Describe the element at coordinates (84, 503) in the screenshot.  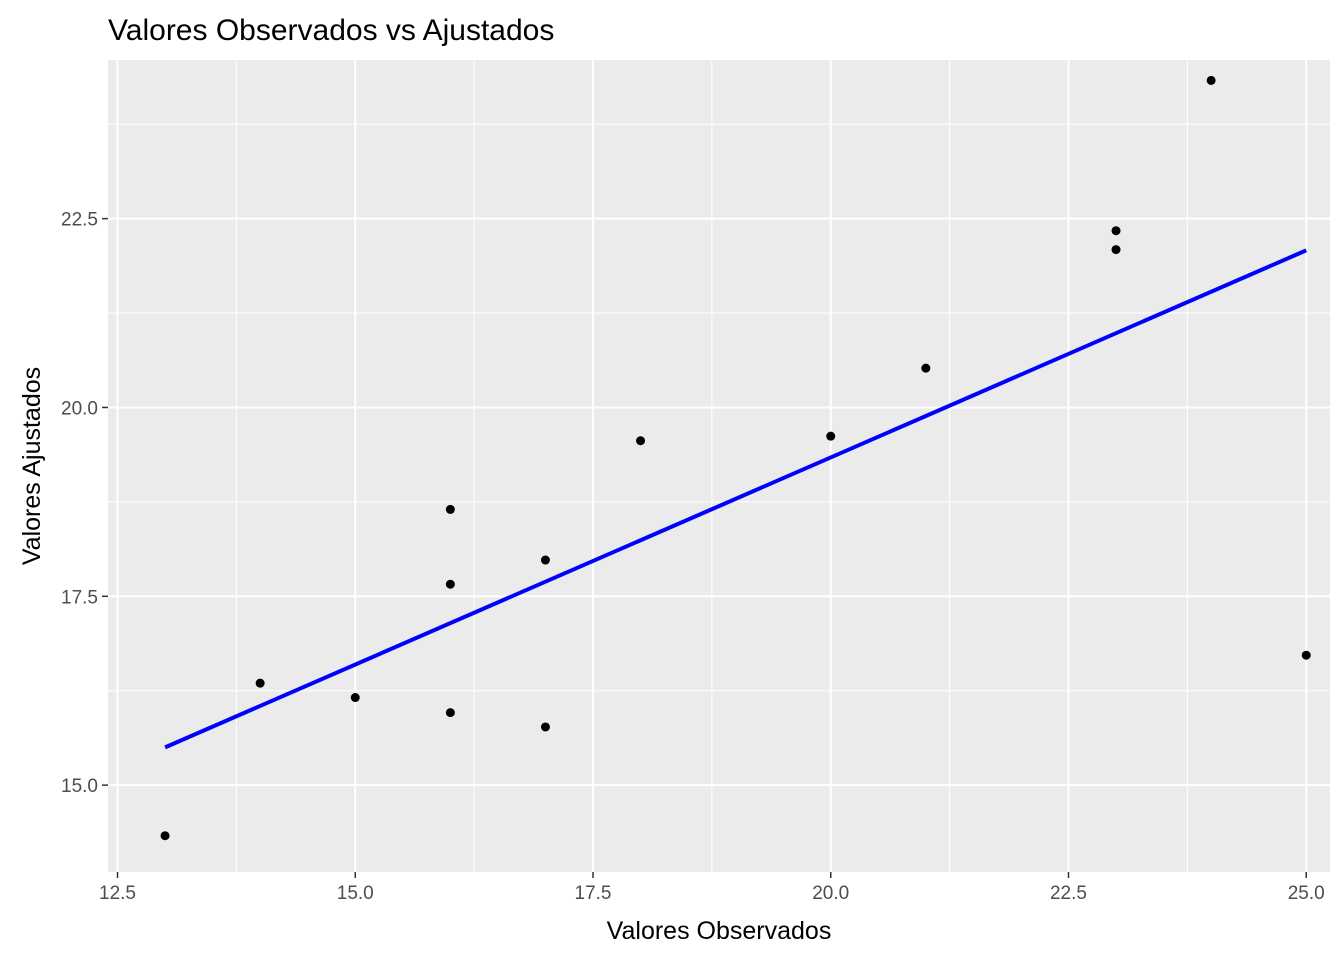
I see `y-axis: 15.0 17.5 20.0 22.5` at that location.